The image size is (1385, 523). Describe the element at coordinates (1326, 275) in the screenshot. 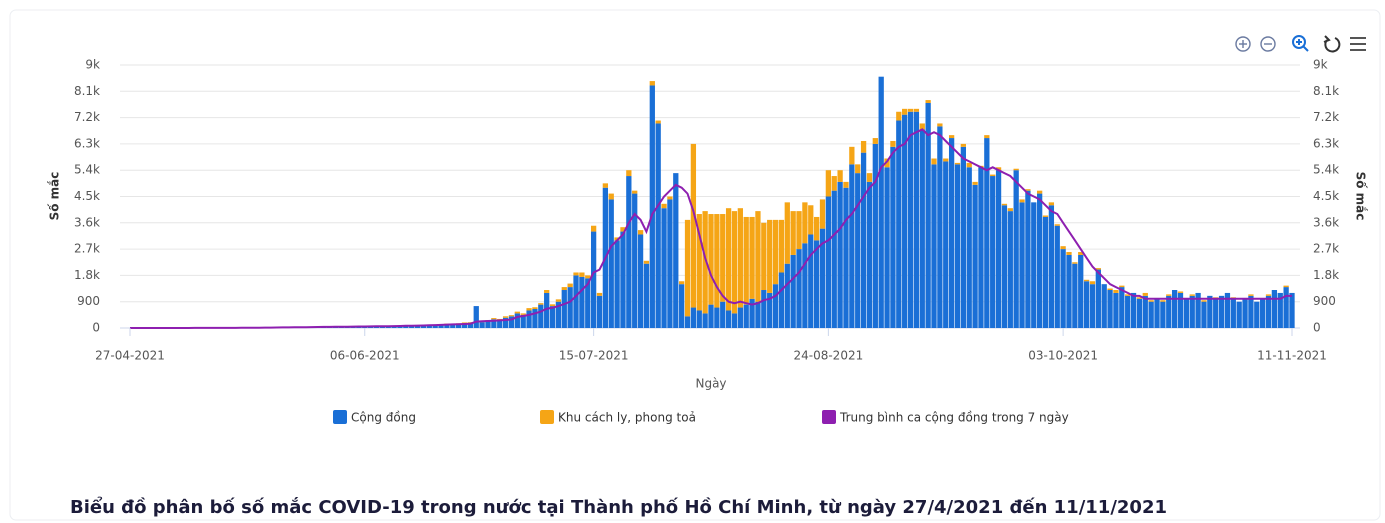

I see `y2-tick-label: 1.8k` at that location.